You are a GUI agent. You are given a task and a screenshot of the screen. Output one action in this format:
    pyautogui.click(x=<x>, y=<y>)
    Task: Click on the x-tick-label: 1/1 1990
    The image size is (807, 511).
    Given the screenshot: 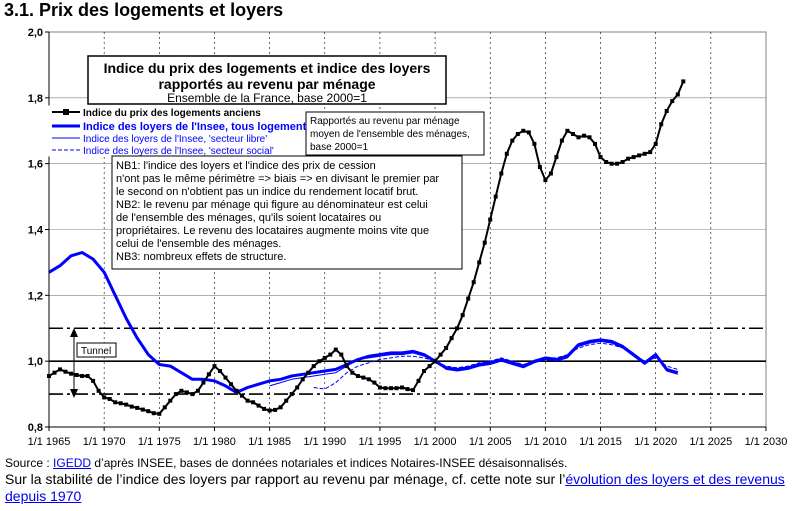 What is the action you would take?
    pyautogui.click(x=324, y=442)
    